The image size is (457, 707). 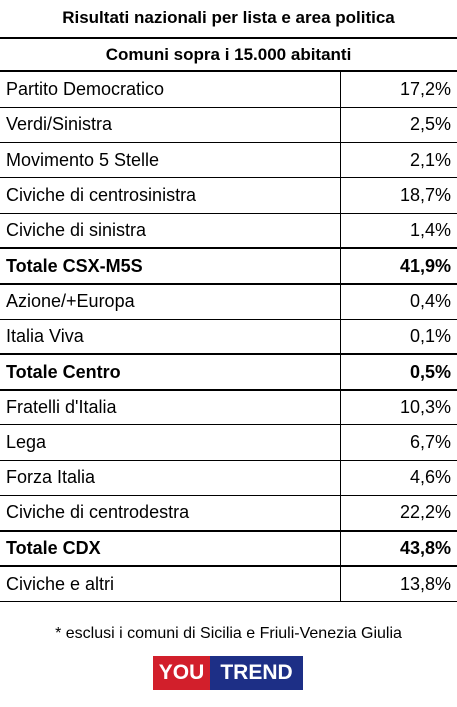 I want to click on row-value: 13,8%, so click(x=398, y=584).